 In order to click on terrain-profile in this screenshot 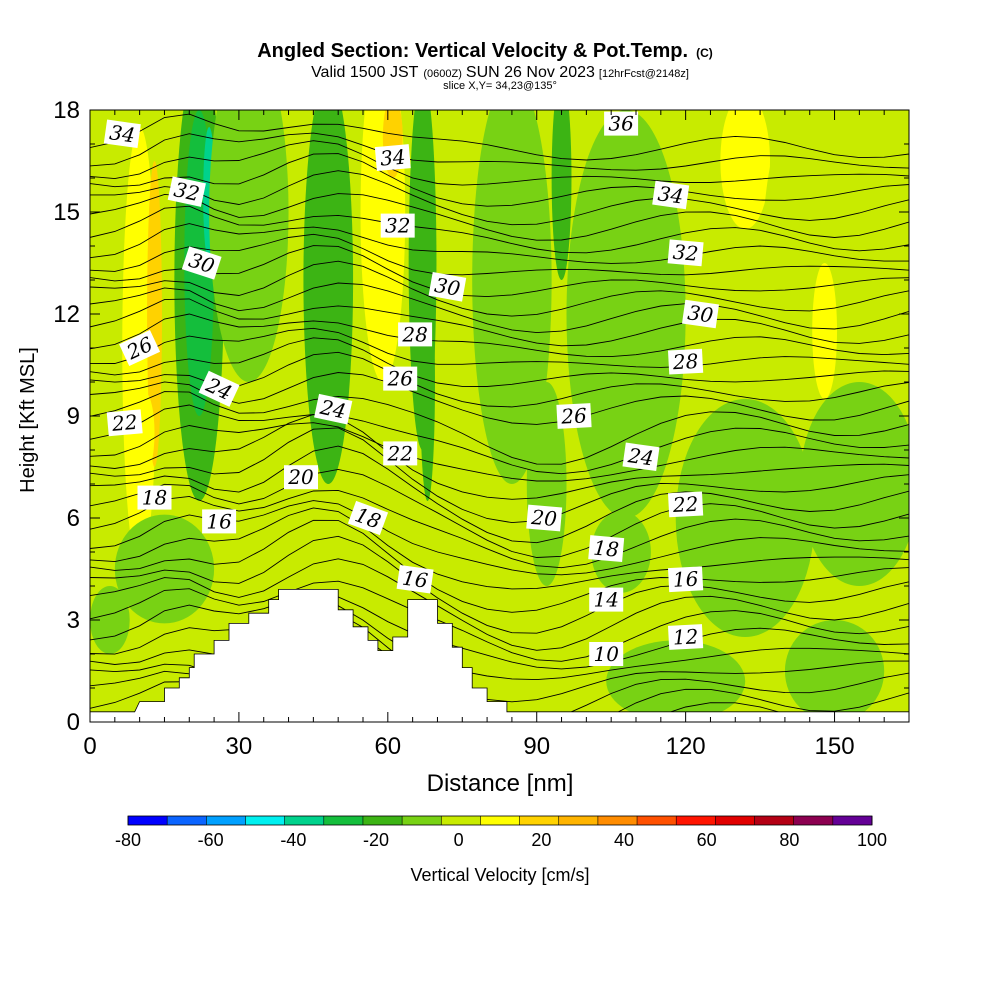, I will do `click(499, 655)`.